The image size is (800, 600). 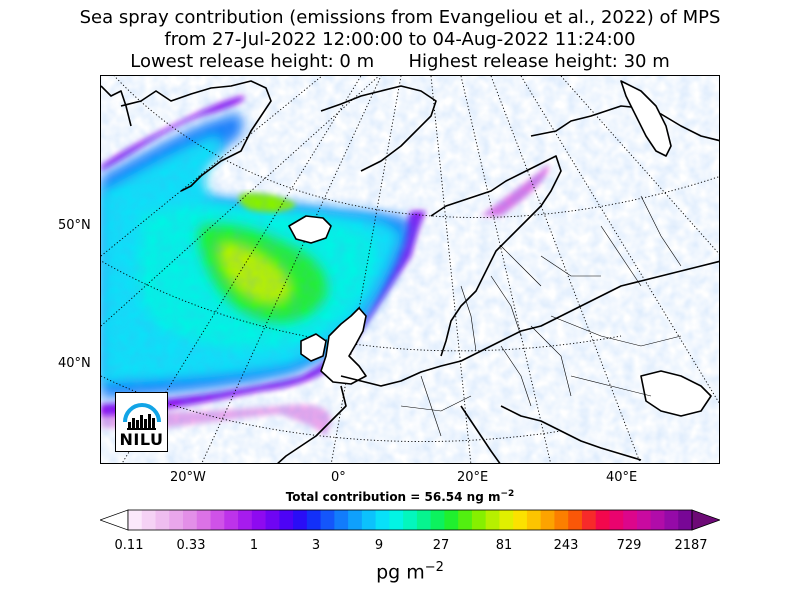 I want to click on british-isles, so click(x=343, y=346).